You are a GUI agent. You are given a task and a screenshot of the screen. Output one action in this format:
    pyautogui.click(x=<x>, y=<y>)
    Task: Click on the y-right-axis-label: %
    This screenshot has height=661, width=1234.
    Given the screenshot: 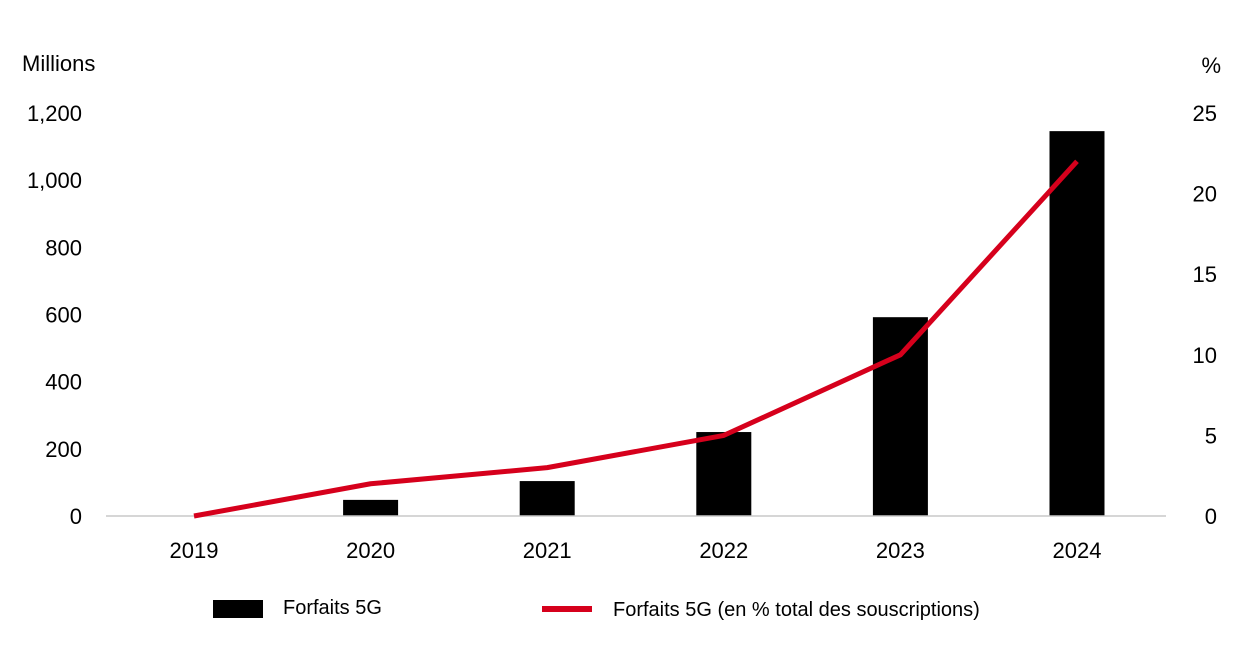 What is the action you would take?
    pyautogui.click(x=1211, y=65)
    